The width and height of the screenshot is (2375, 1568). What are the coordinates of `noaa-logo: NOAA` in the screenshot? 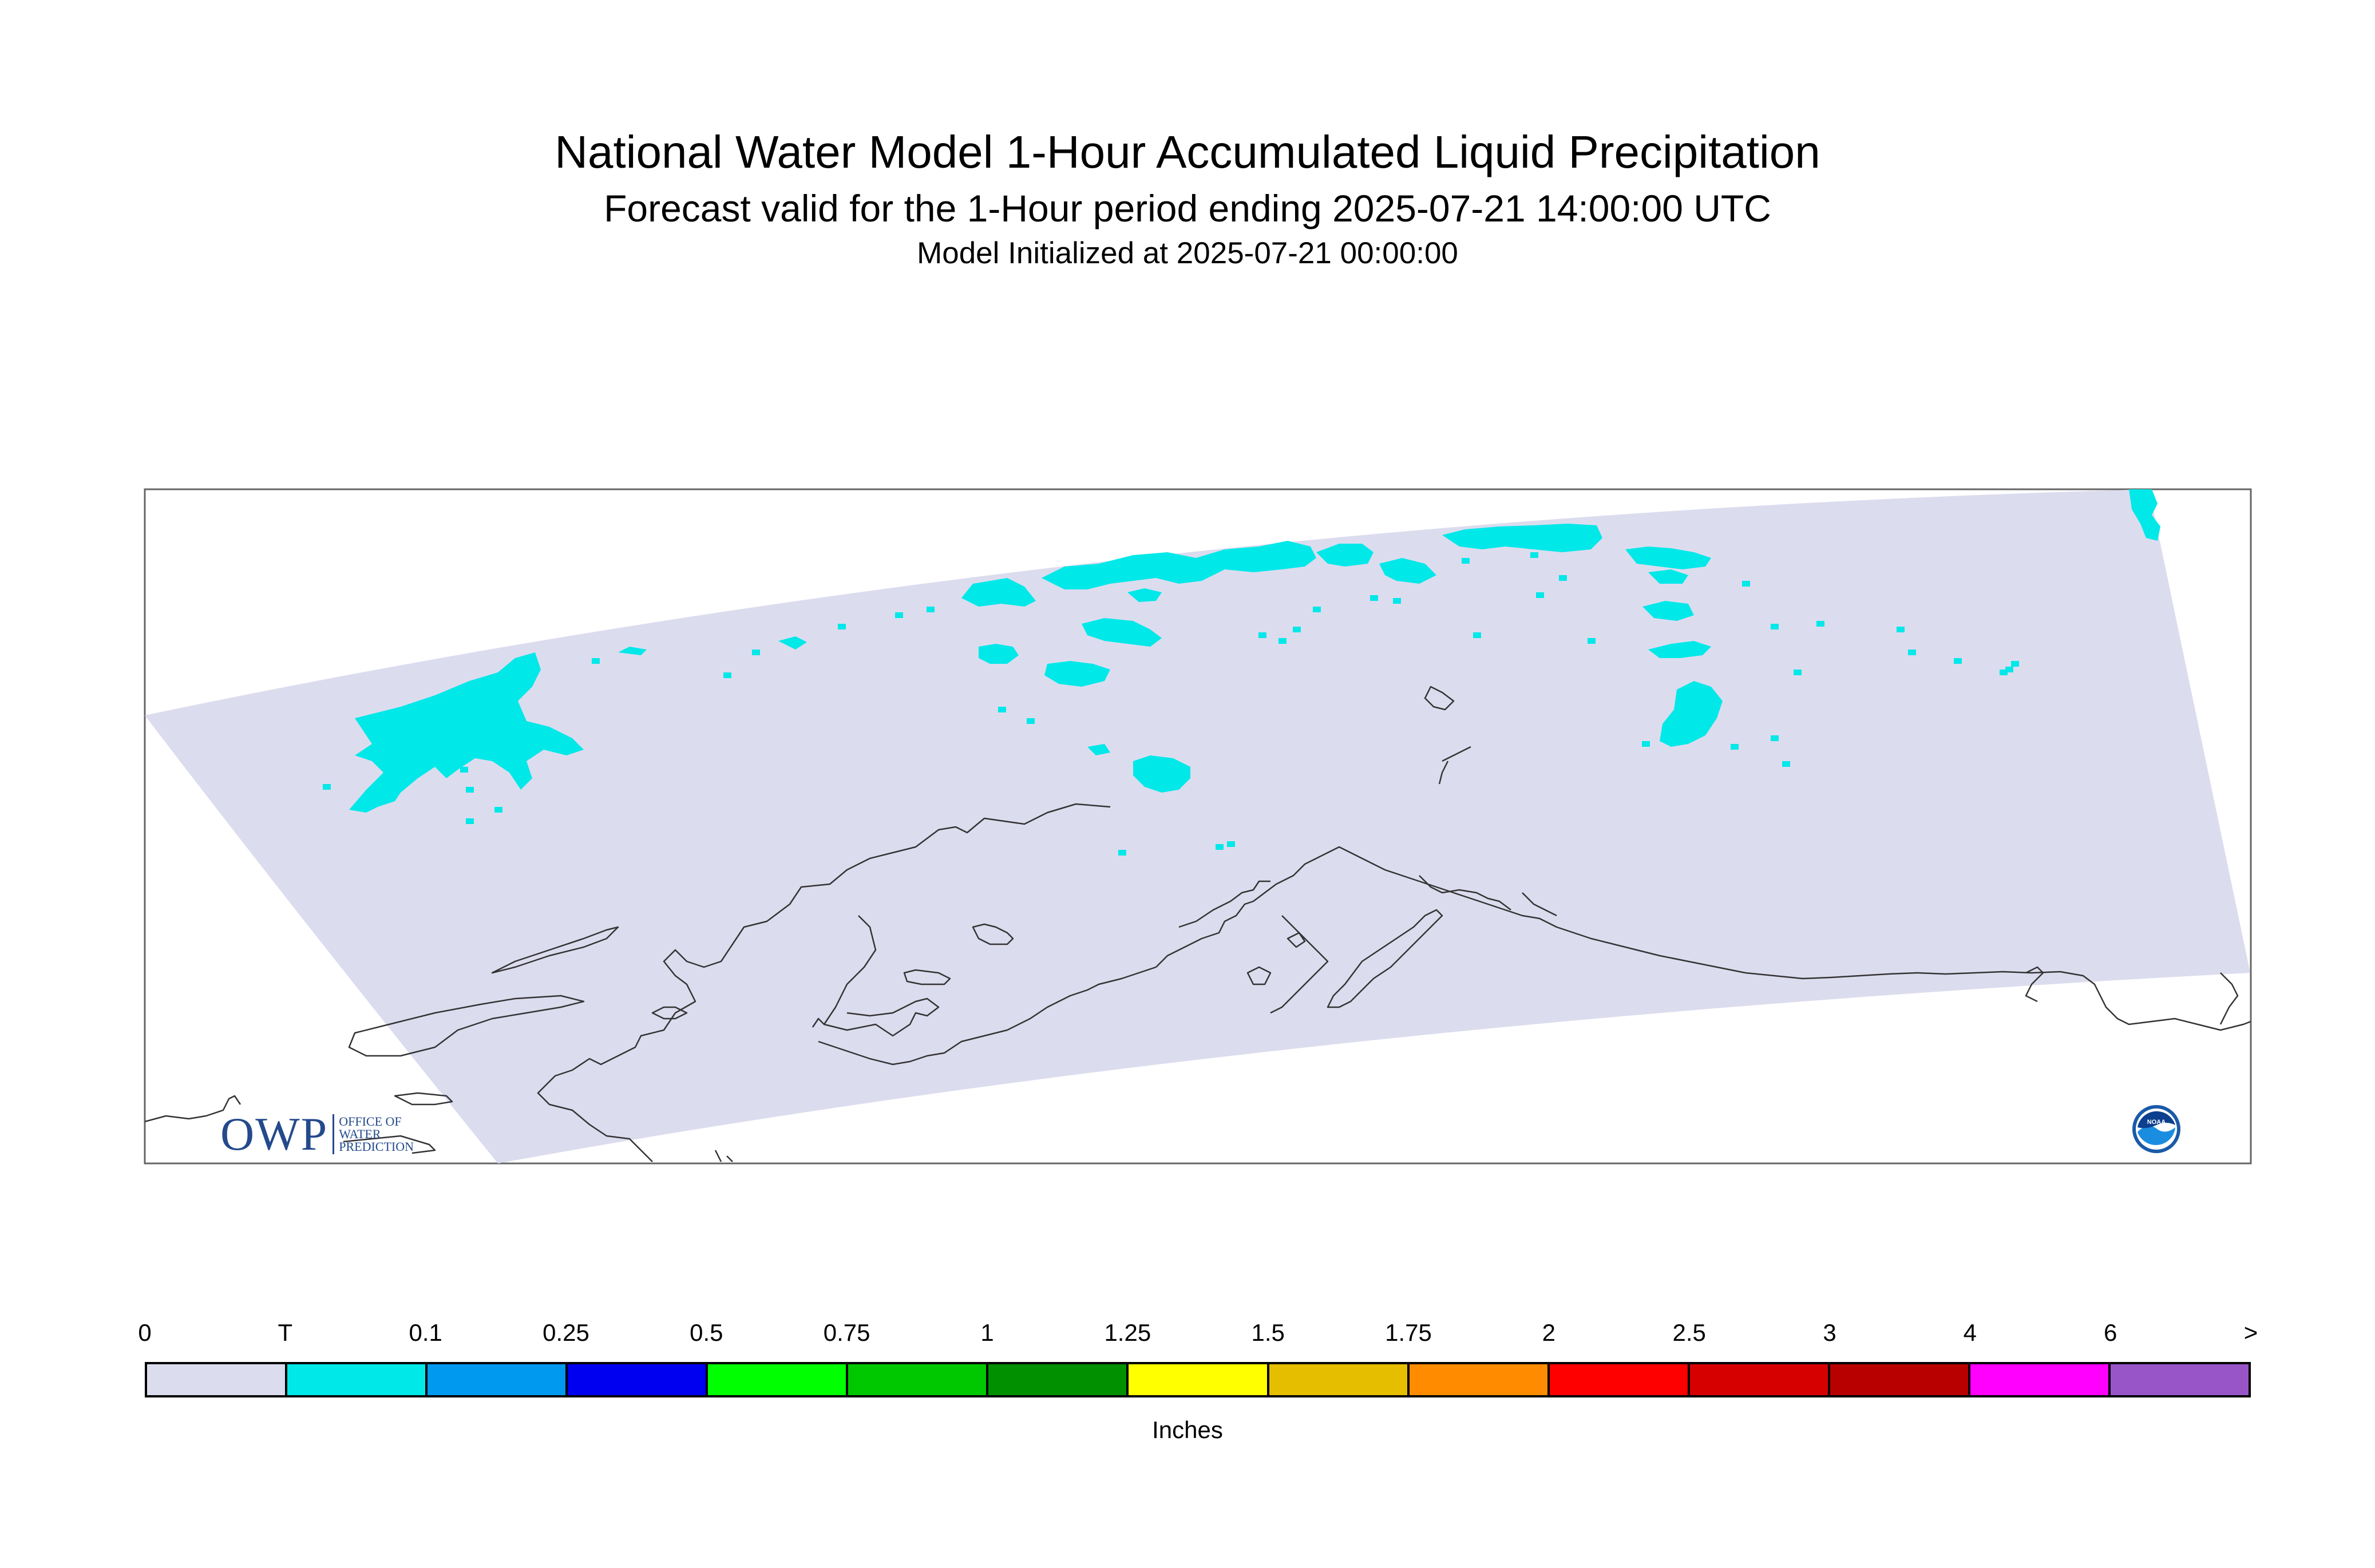 It's located at (2156, 1129).